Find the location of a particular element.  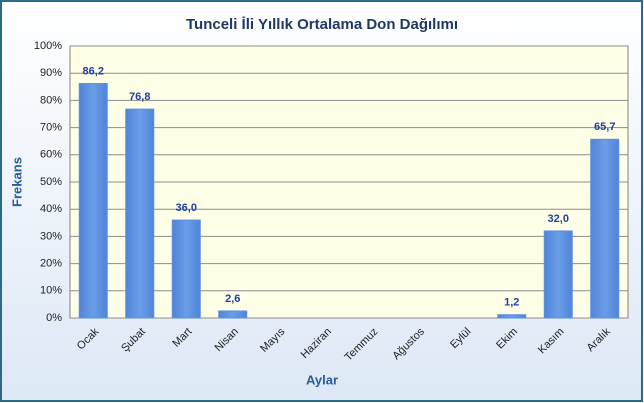

y-tick-label: 90% is located at coordinates (51, 73).